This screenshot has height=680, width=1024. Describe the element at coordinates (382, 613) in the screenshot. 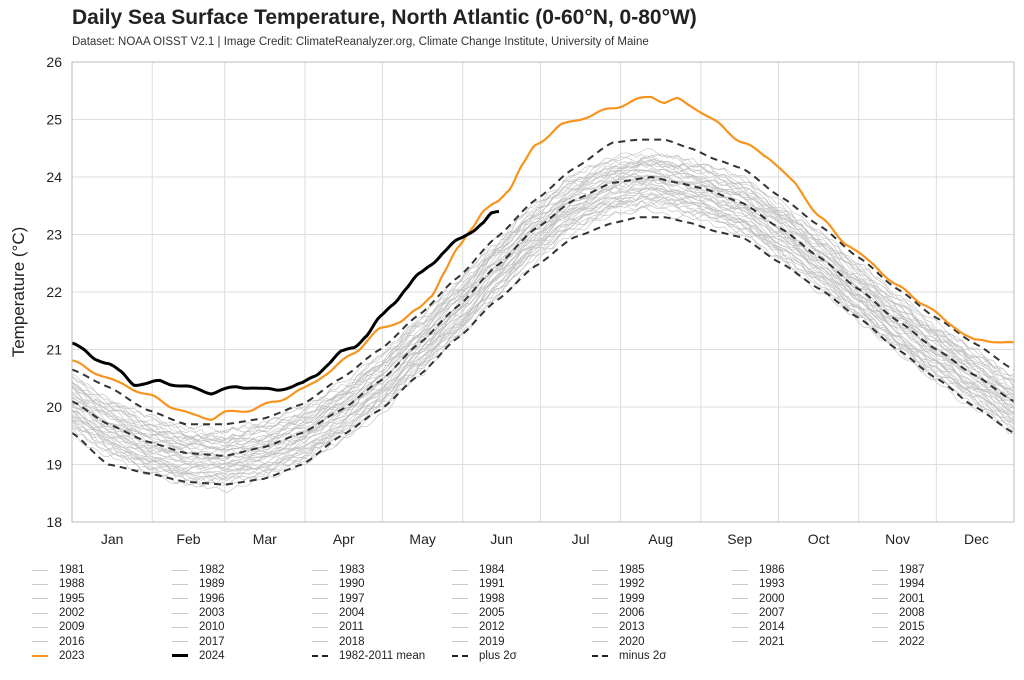

I see `legend-item: 2004` at that location.